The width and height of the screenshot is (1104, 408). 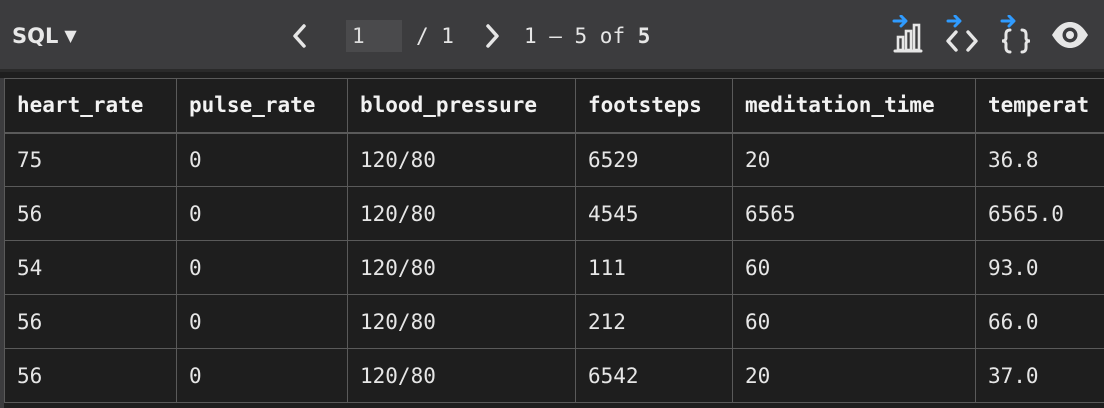 I want to click on column-header-meditation-time: meditation_time, so click(x=854, y=106).